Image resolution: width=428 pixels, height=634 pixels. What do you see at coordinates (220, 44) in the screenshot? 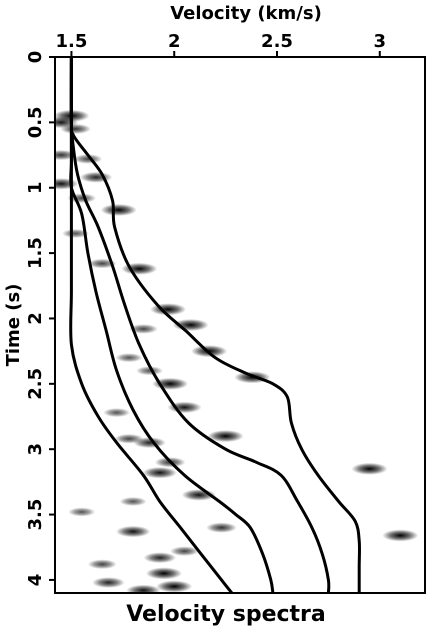
I see `x-axis-ticks: 1.5 2 2.5 3` at bounding box center [220, 44].